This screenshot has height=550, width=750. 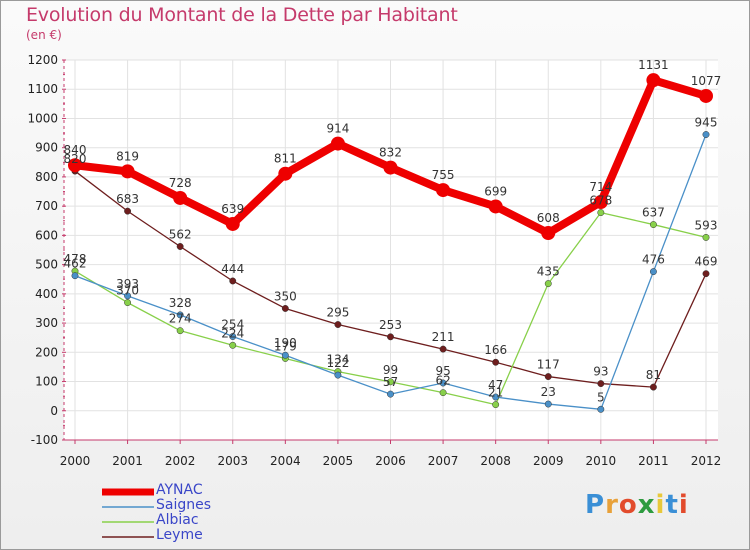 What do you see at coordinates (128, 522) in the screenshot?
I see `legend-swatch-albiac` at bounding box center [128, 522].